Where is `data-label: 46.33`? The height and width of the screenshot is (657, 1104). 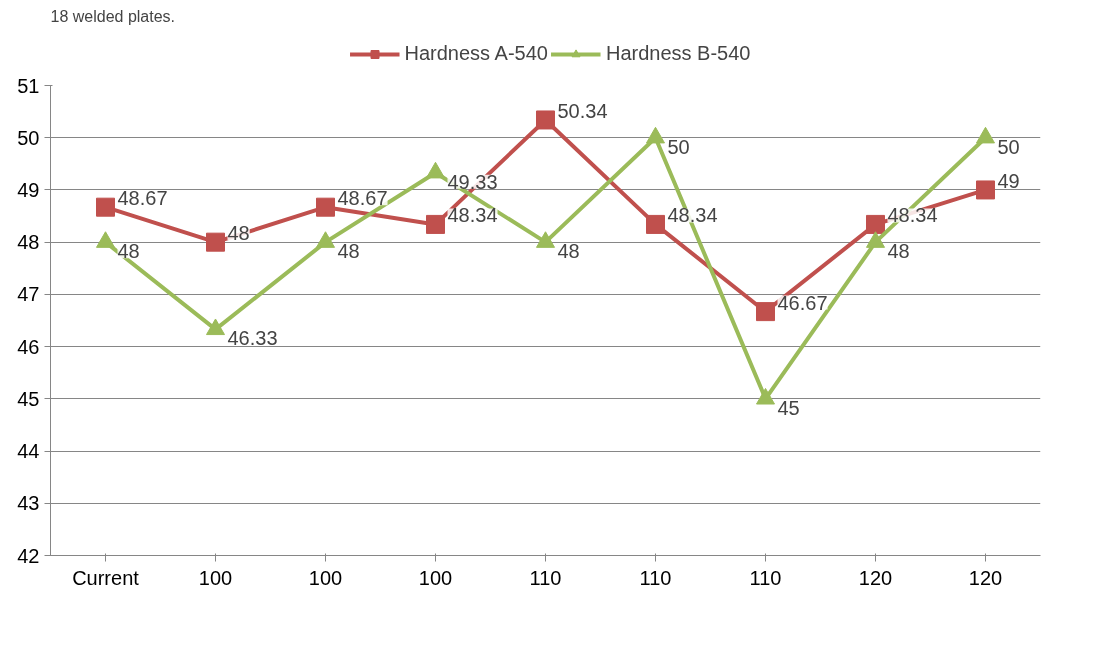
data-label: 46.33 is located at coordinates (252, 338).